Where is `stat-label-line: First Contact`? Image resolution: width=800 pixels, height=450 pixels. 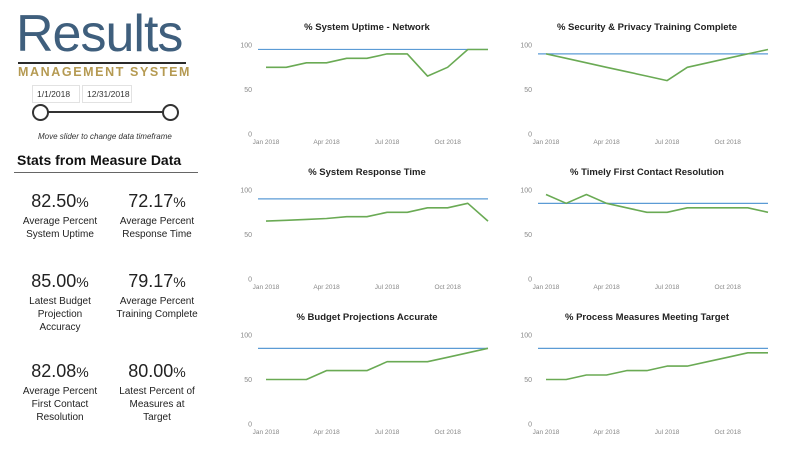
stat-label-line: First Contact is located at coordinates (60, 404).